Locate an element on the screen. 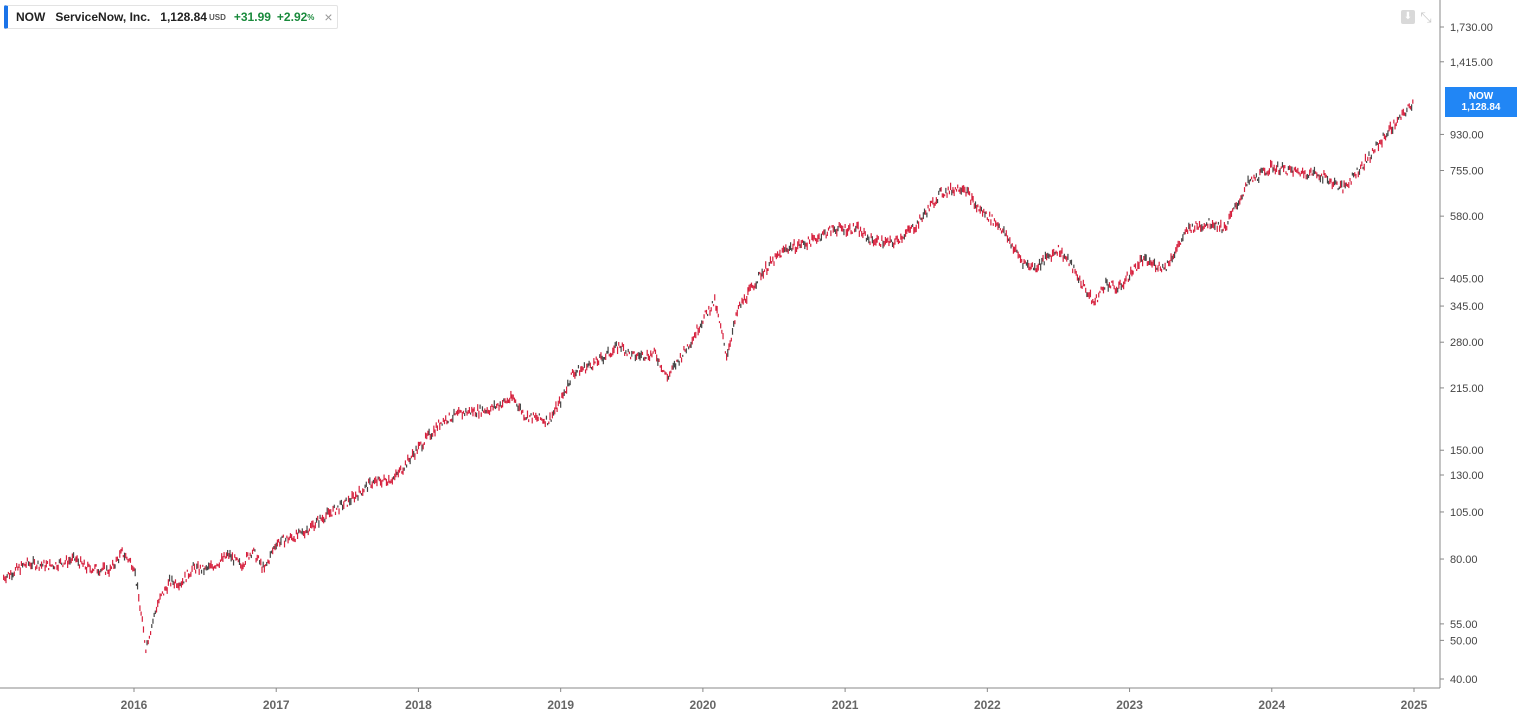  y-tick-label: 105.00 is located at coordinates (1467, 513).